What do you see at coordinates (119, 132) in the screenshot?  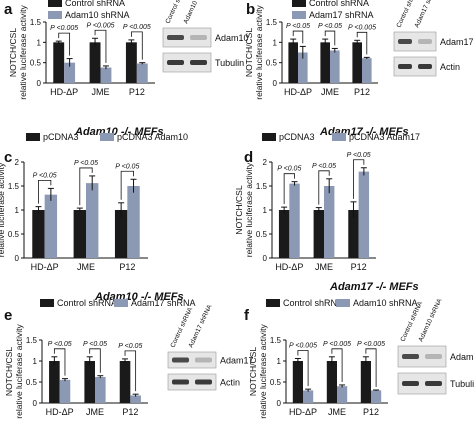 I see `panel-title: Adam10 -/- MEFs` at bounding box center [119, 132].